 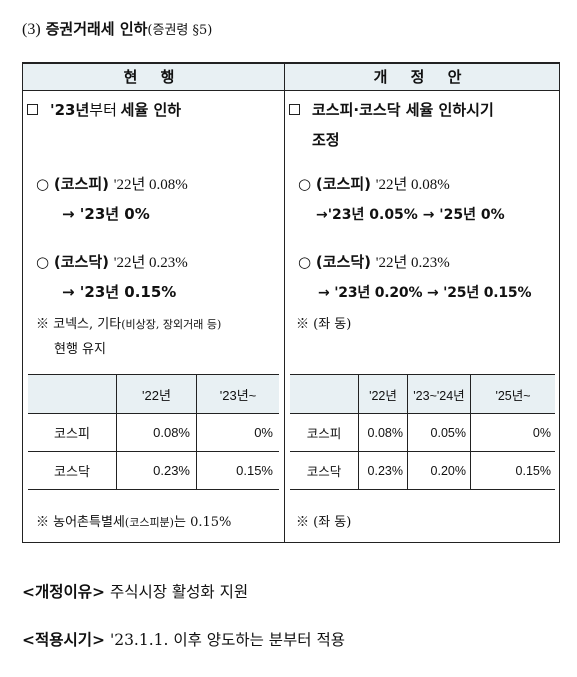 I want to click on table-row: 코스닥 0.23% 0.15%, so click(x=153, y=470).